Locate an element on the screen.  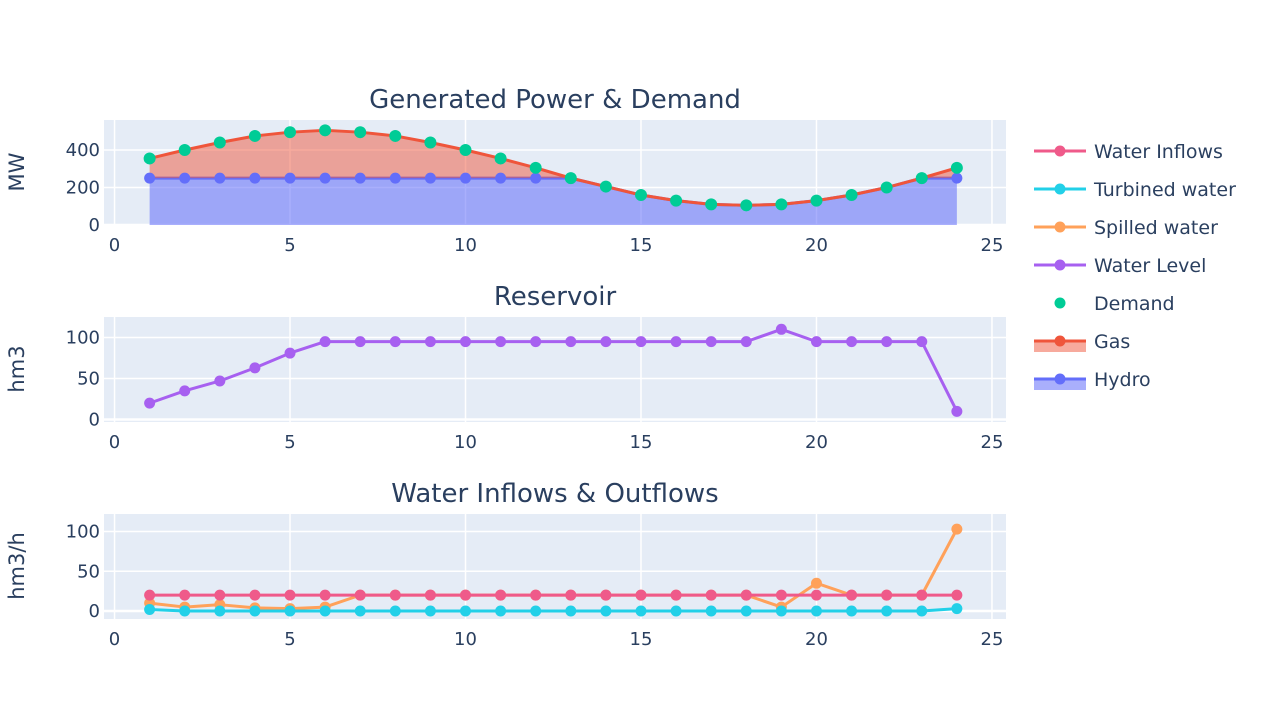
legend-item-water-level: Water Level is located at coordinates (1120, 266).